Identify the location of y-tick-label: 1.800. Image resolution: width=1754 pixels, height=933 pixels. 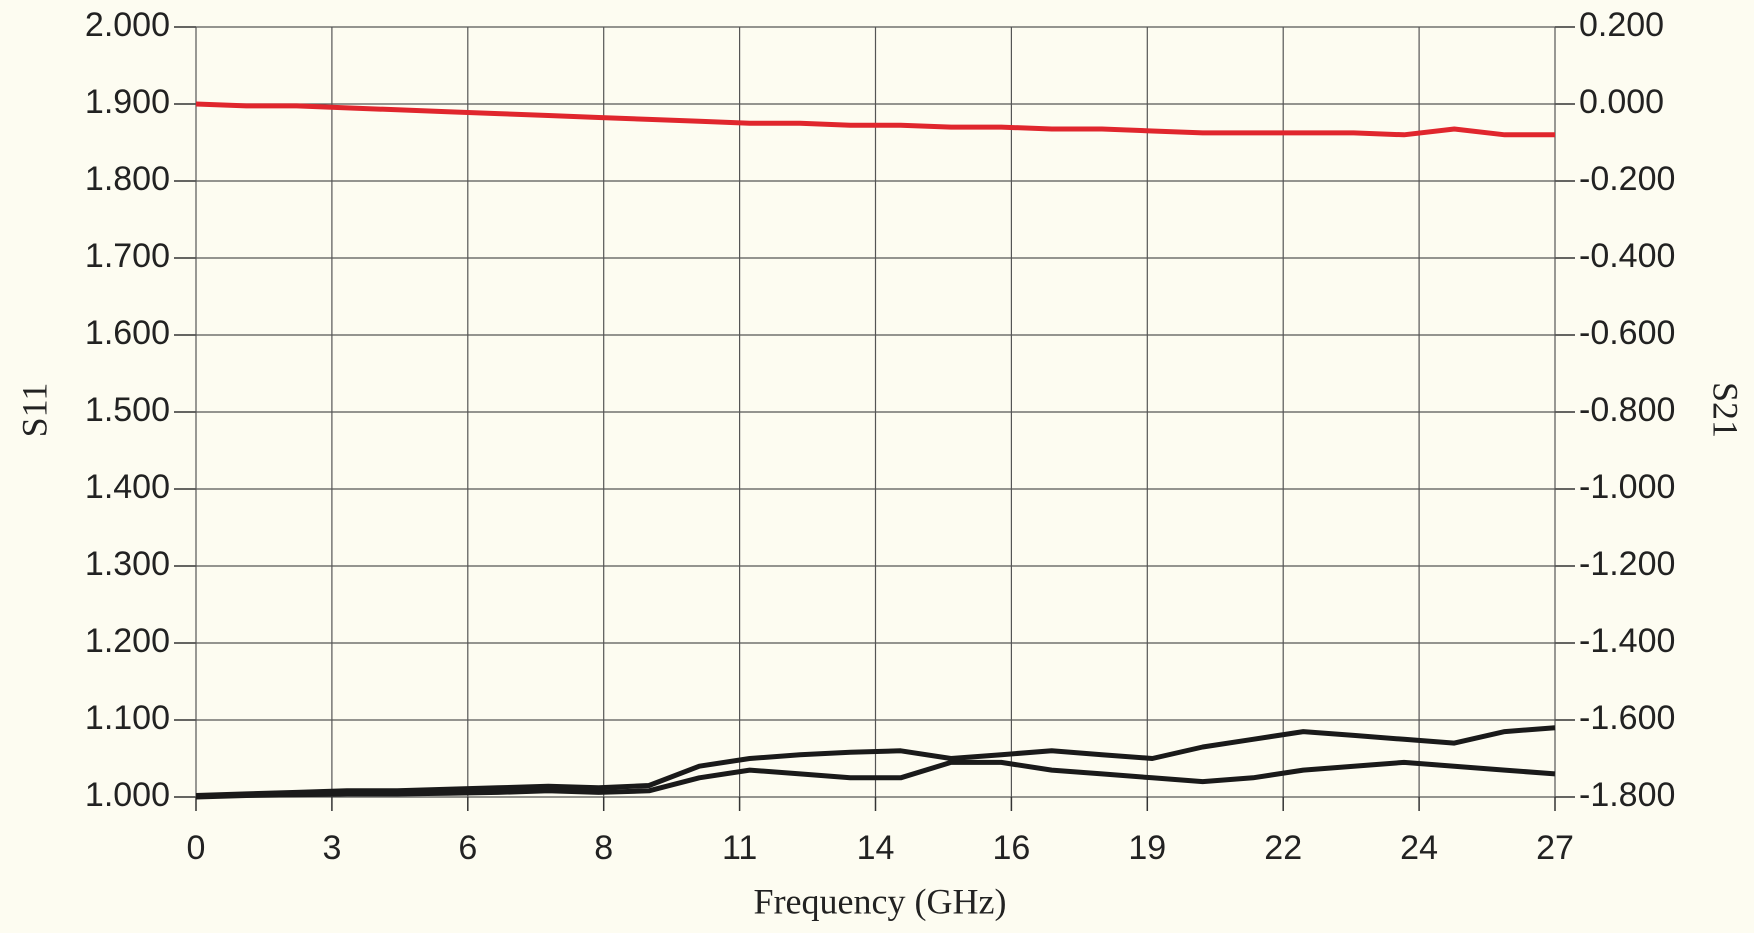
(127, 179).